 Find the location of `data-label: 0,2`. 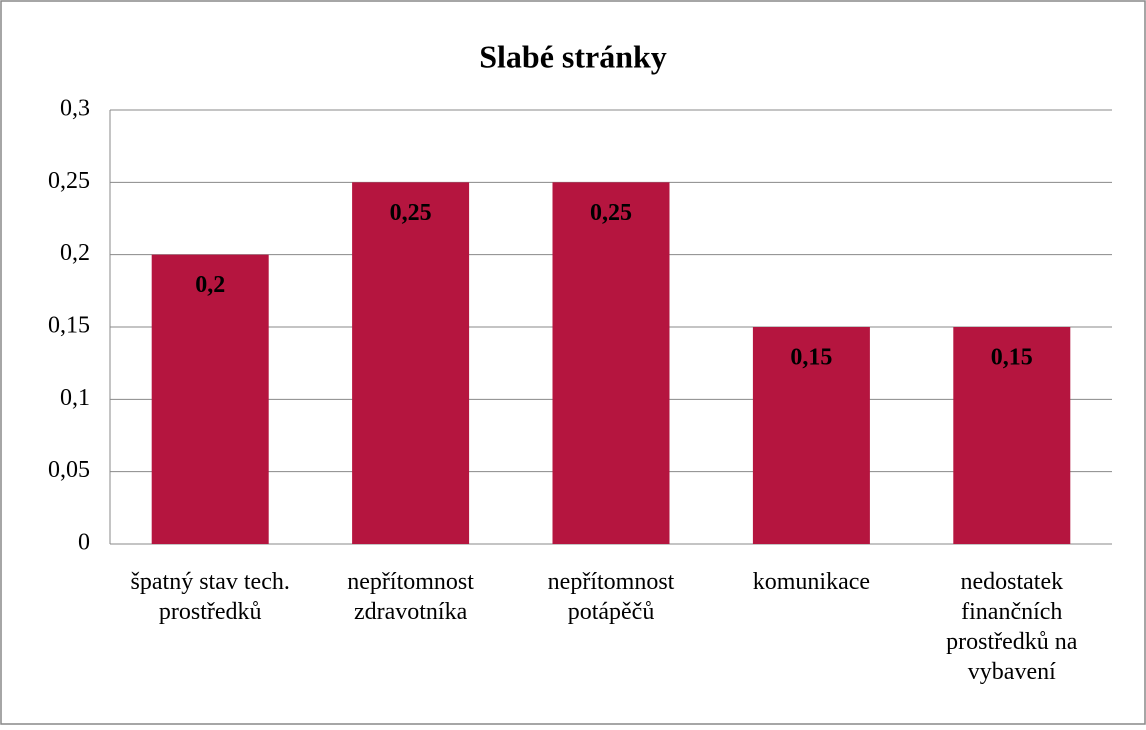

data-label: 0,2 is located at coordinates (210, 285).